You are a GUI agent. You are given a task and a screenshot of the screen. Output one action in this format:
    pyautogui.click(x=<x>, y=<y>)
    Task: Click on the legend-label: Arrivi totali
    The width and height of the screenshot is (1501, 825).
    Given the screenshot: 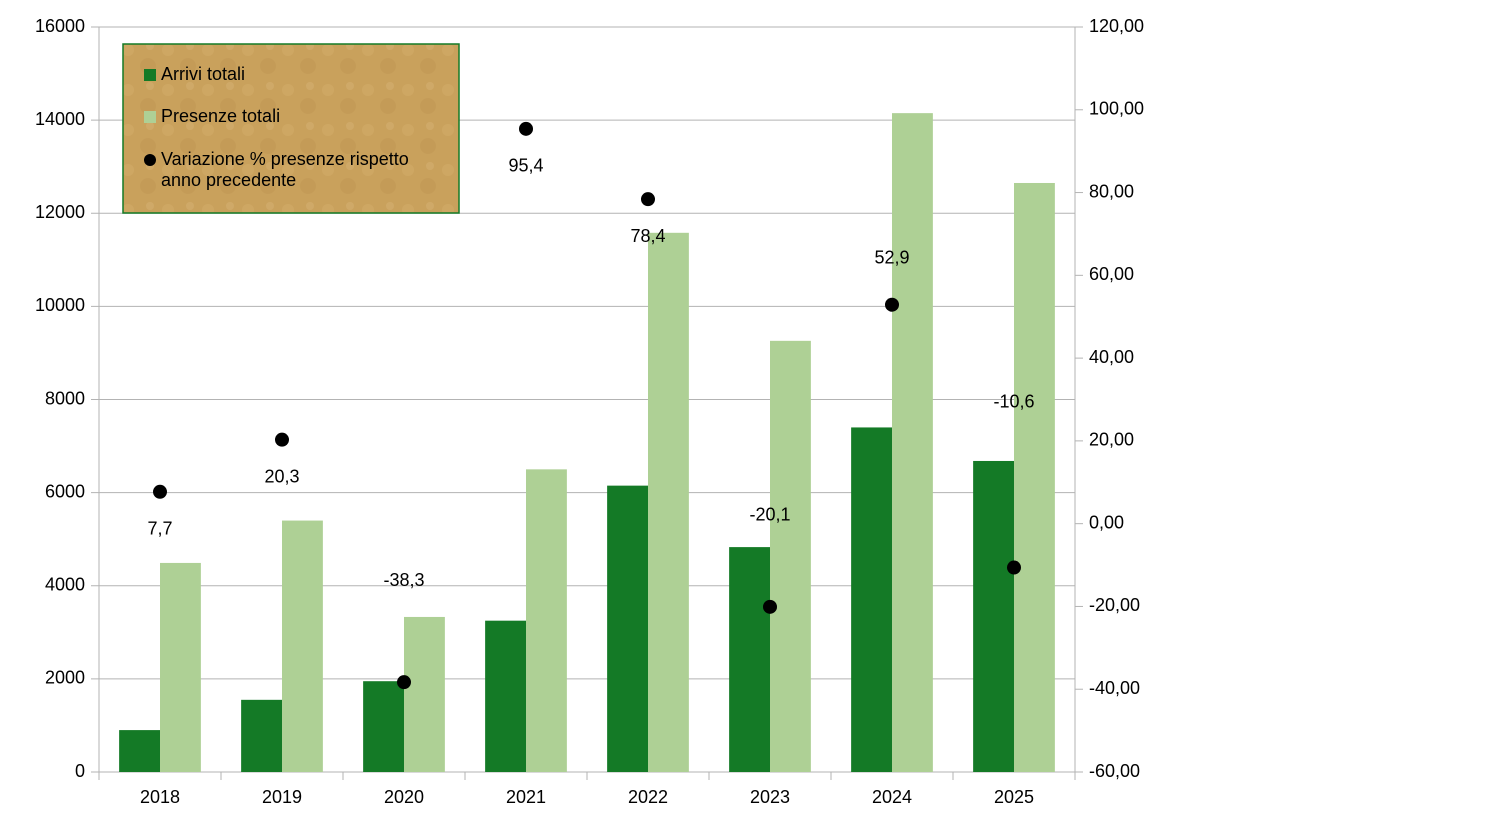 What is the action you would take?
    pyautogui.click(x=203, y=74)
    